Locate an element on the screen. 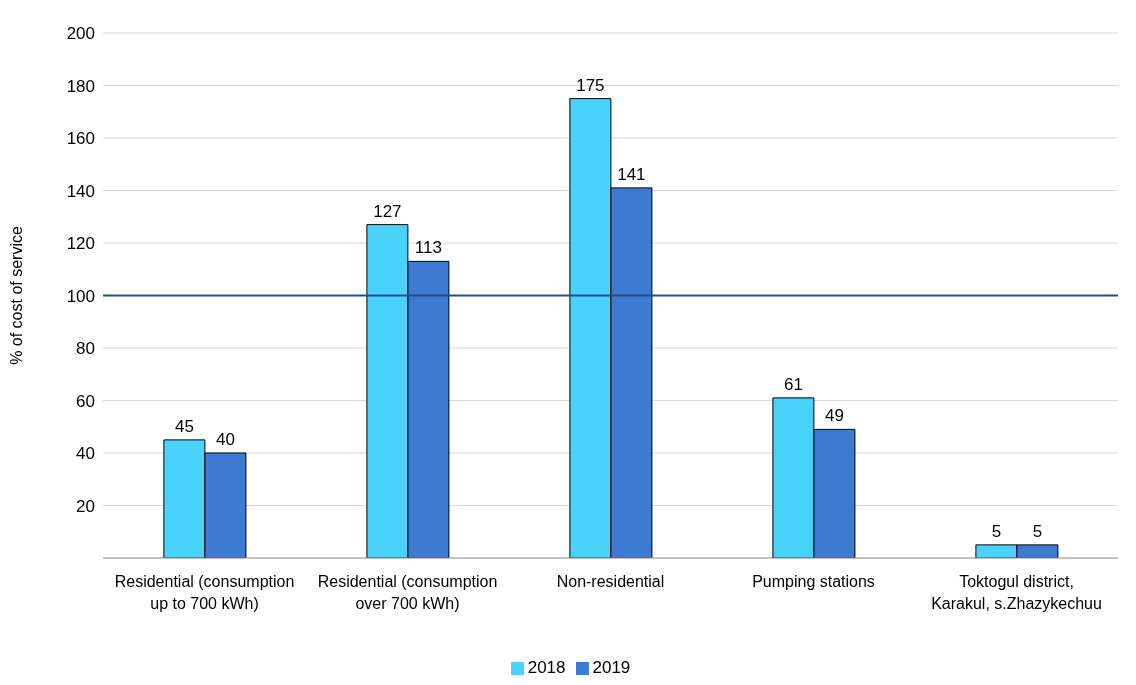  legend-label: 2019 is located at coordinates (611, 667).